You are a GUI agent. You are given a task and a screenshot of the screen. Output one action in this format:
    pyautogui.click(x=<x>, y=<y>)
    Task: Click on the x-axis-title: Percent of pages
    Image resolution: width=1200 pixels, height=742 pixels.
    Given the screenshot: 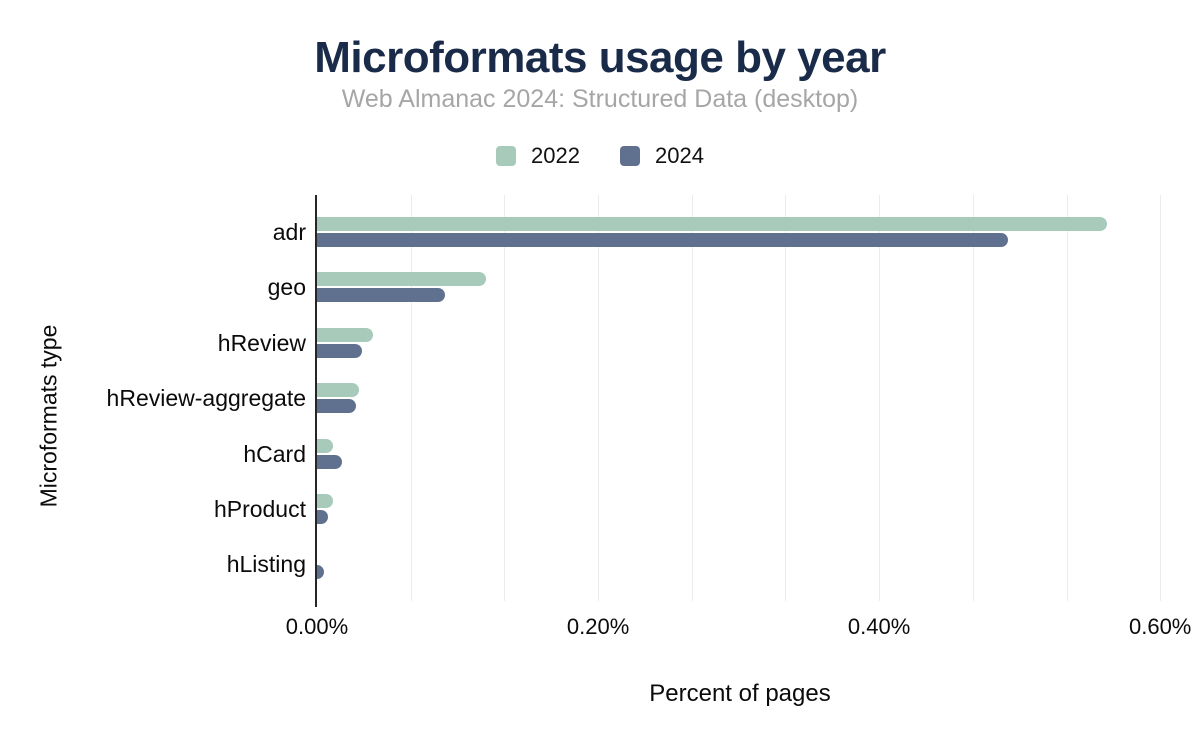 What is the action you would take?
    pyautogui.click(x=740, y=693)
    